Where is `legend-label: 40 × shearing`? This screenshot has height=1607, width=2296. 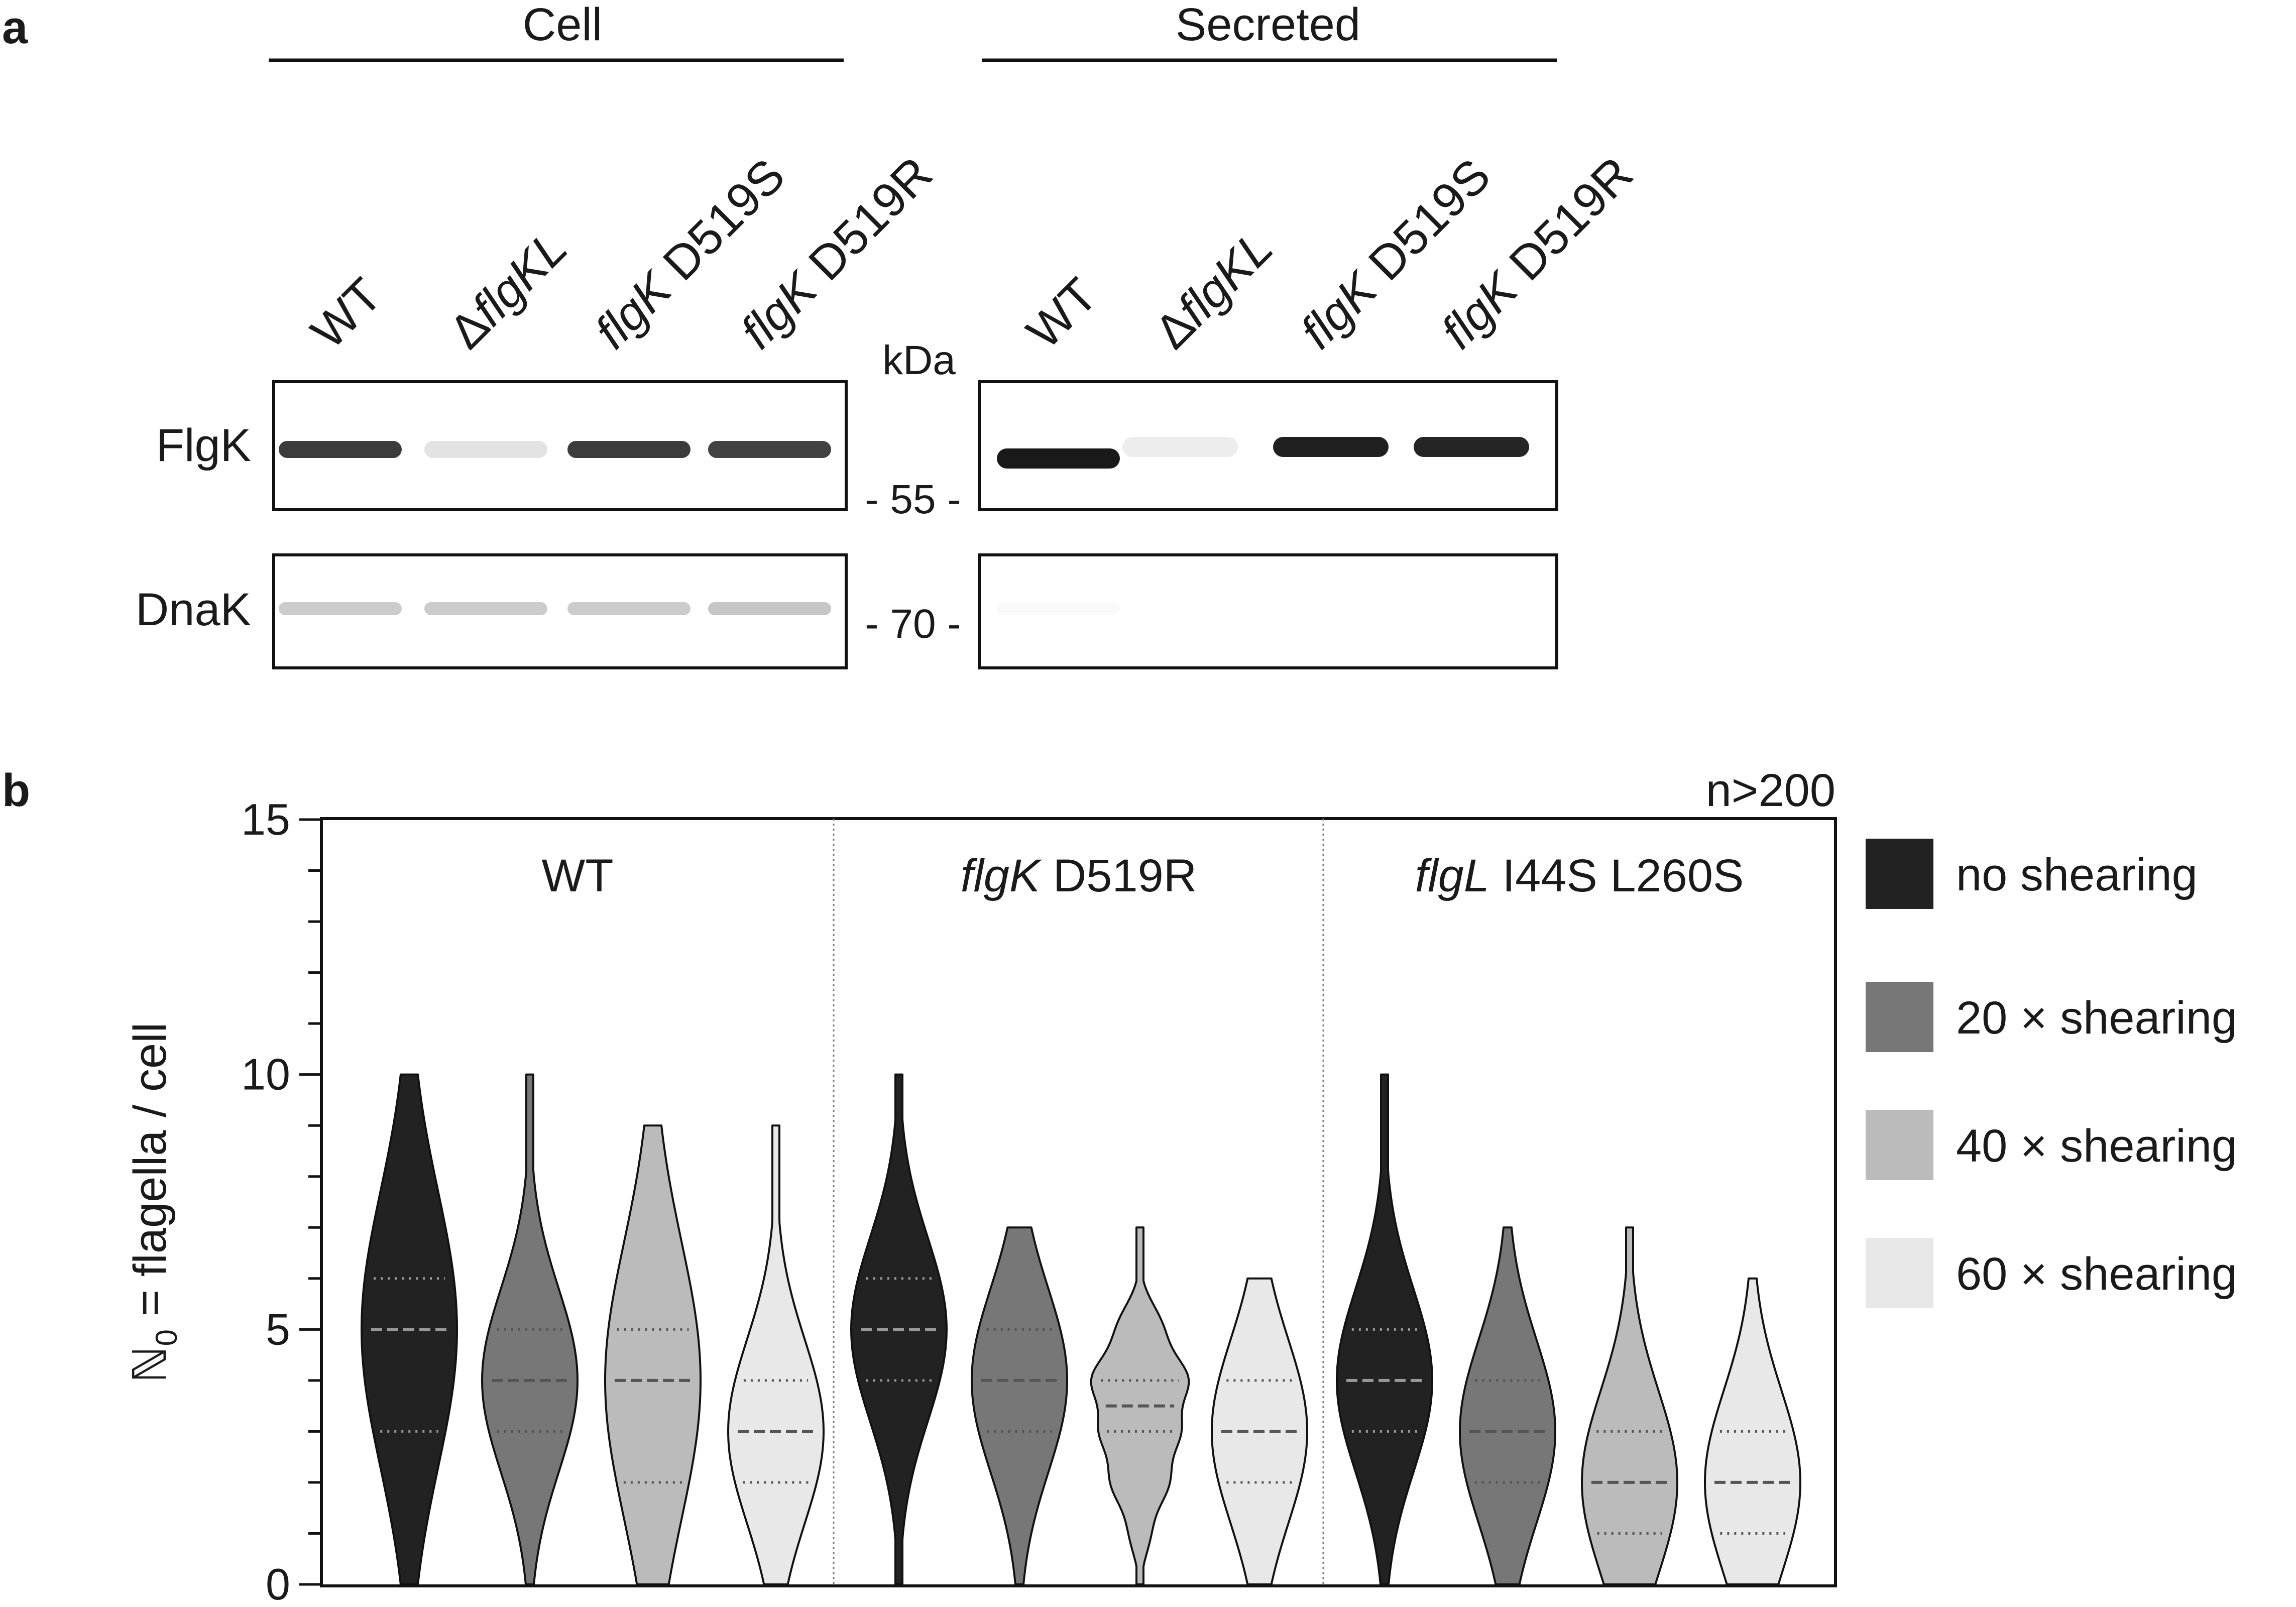 legend-label: 40 × shearing is located at coordinates (2096, 1146).